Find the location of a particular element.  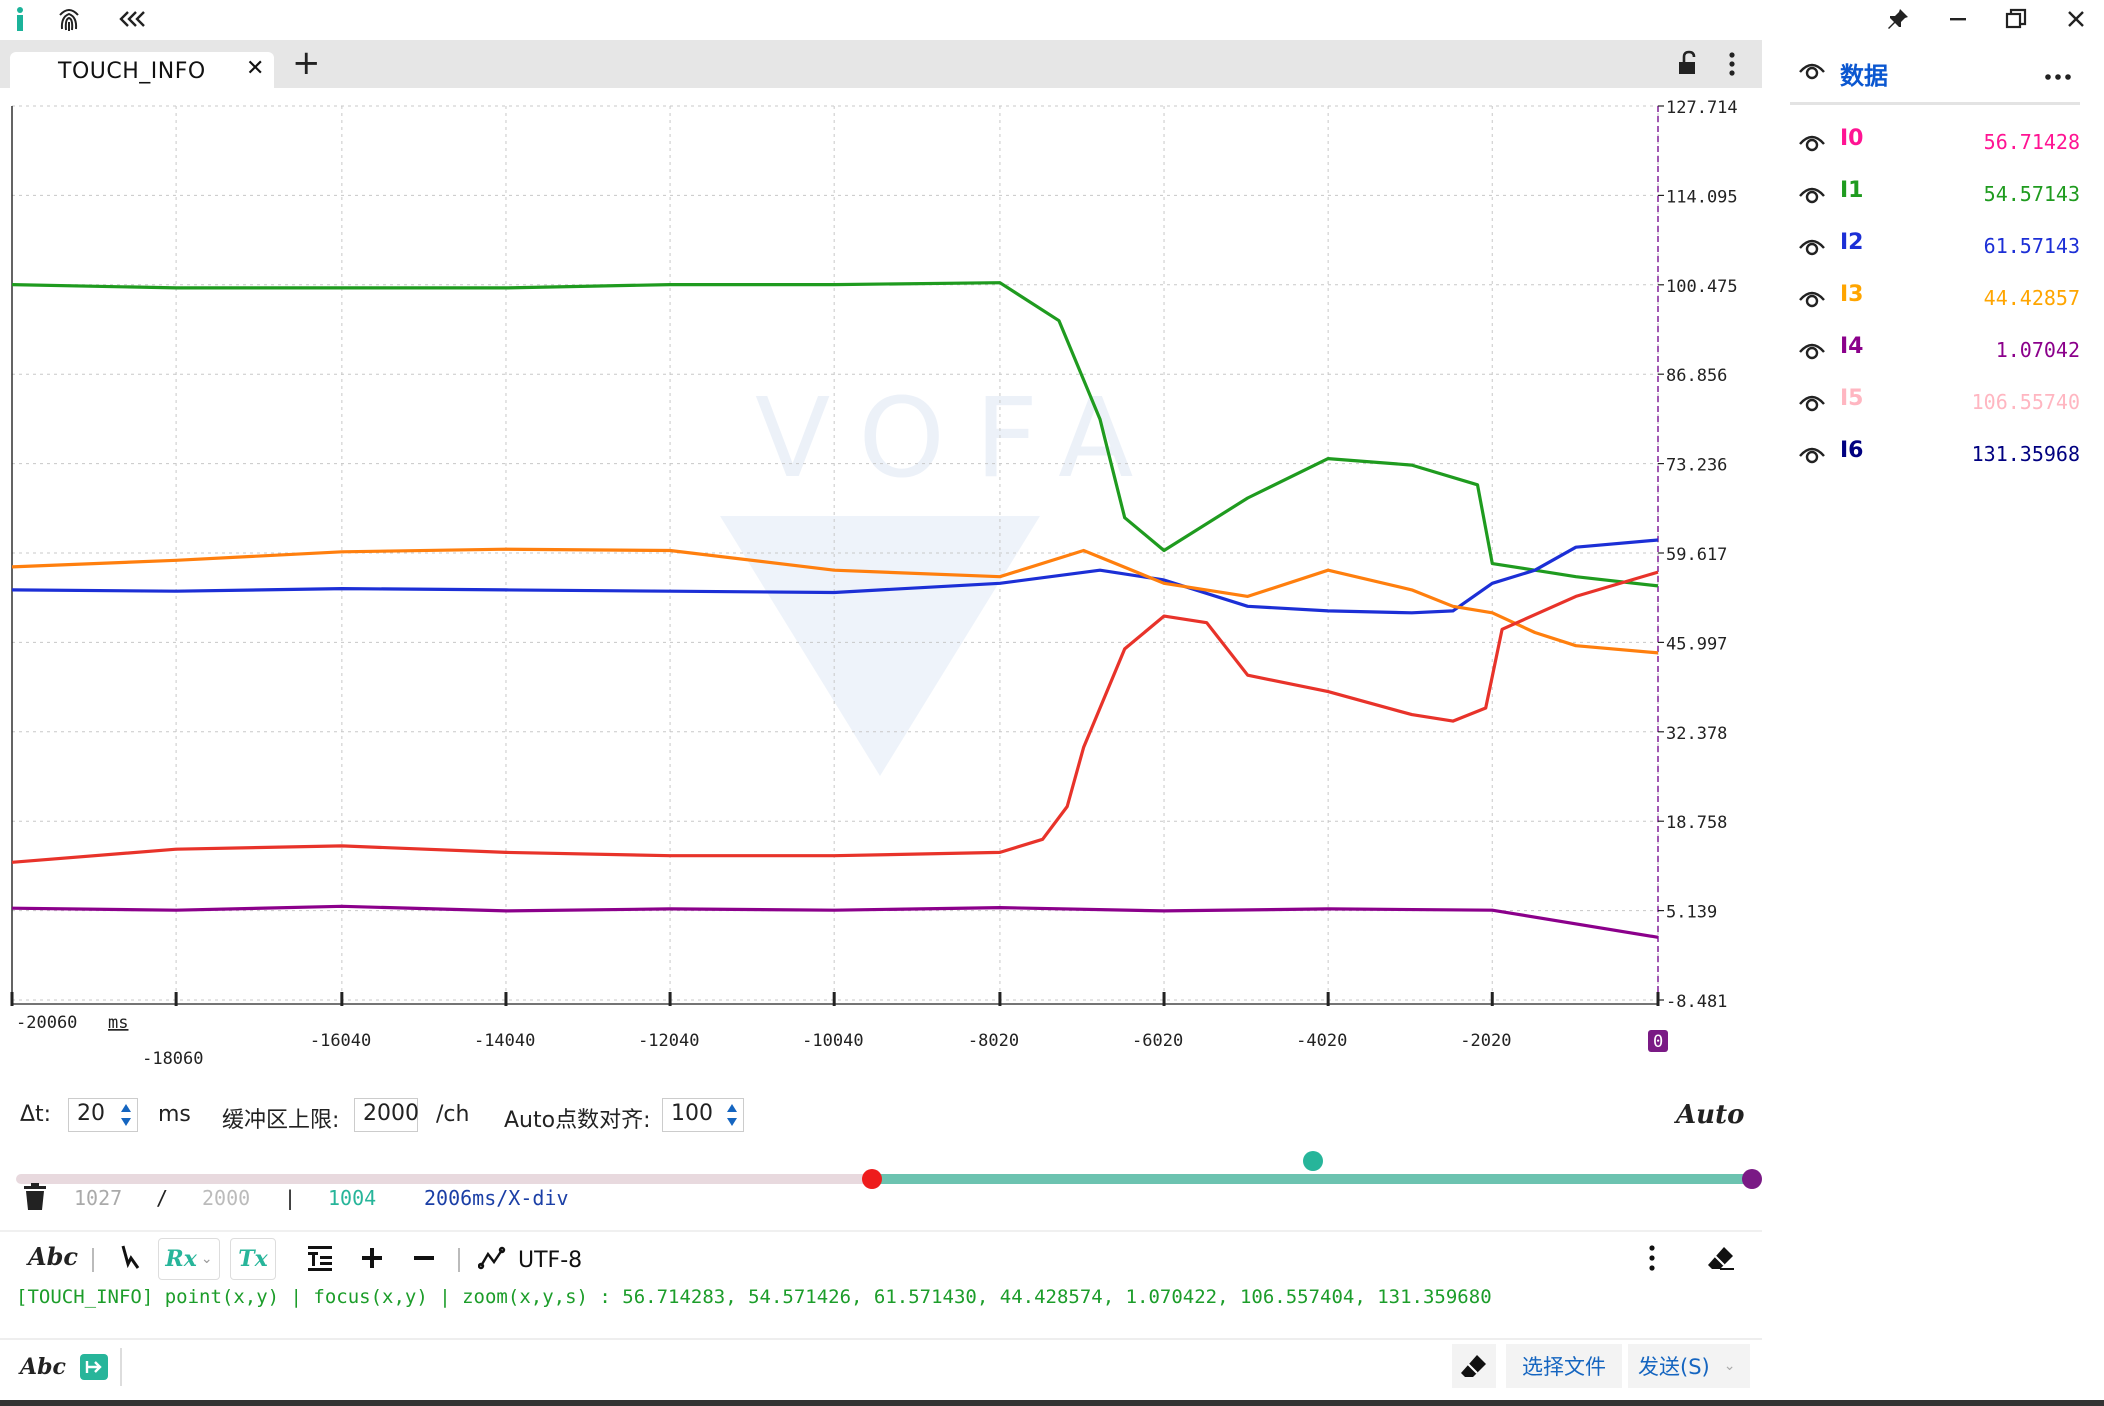

channel-row-i1: I1 54.57143 is located at coordinates (1935, 196).